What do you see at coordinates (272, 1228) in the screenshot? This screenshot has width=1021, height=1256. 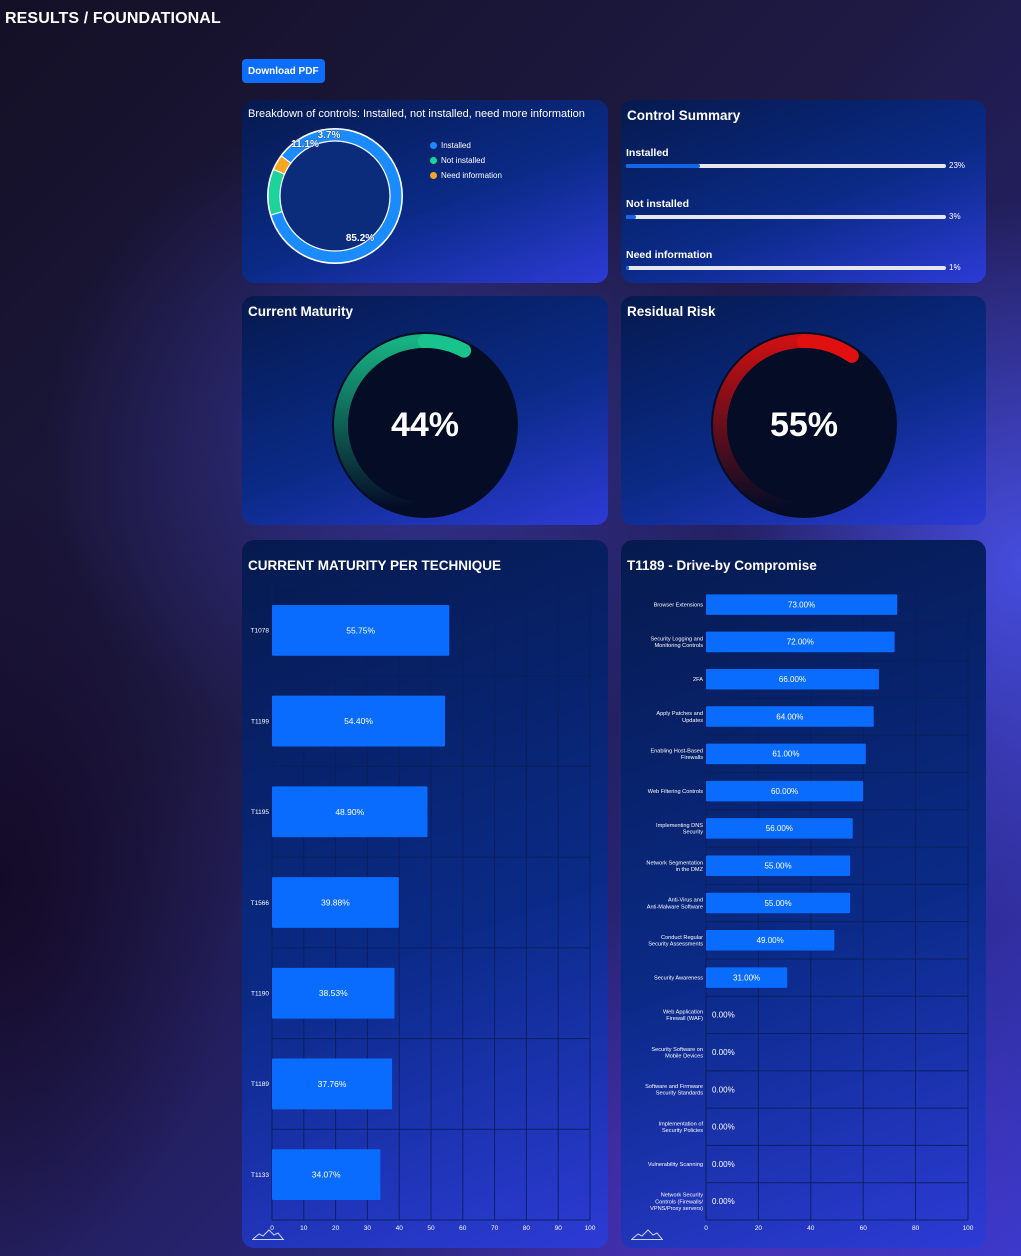 I see `x-tick-label: 0` at bounding box center [272, 1228].